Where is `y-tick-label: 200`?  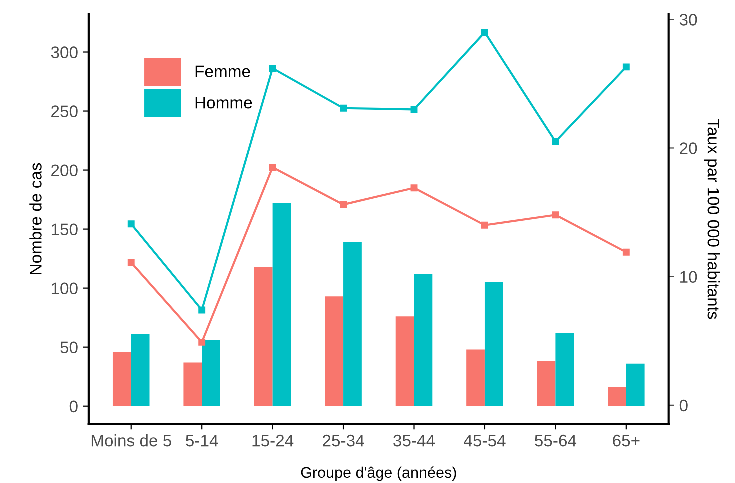 y-tick-label: 200 is located at coordinates (65, 170).